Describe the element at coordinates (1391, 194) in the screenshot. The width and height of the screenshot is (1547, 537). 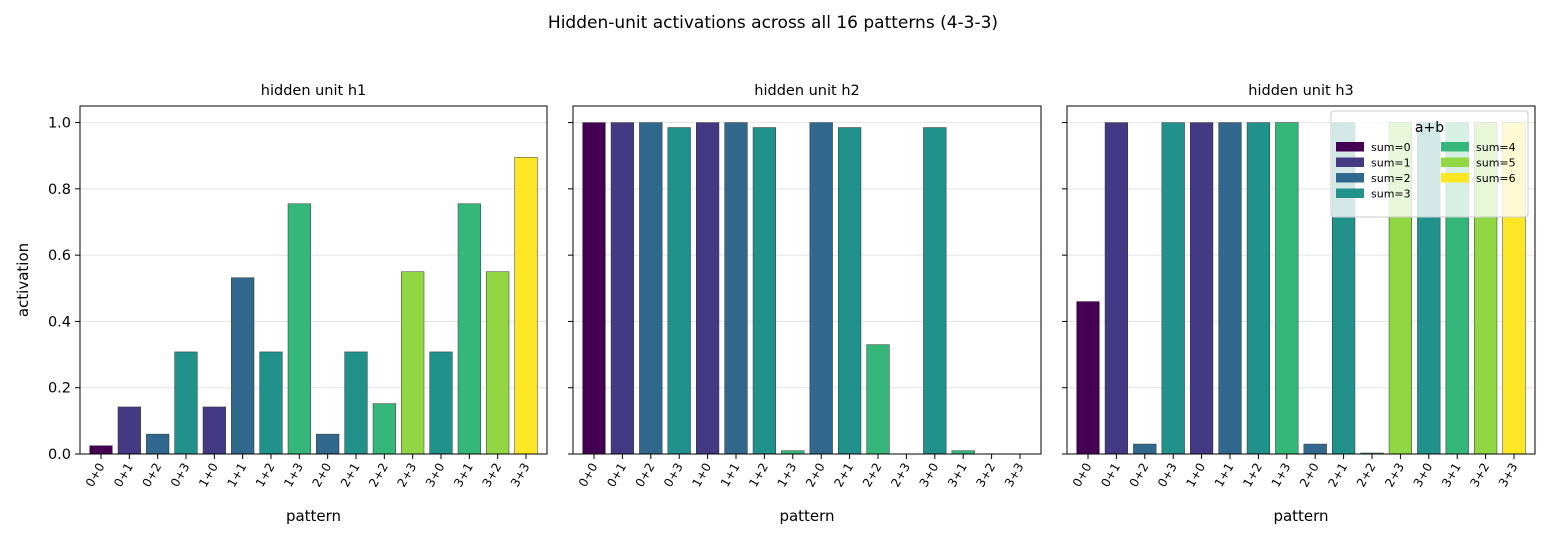
I see `legend-entry: sum=3` at that location.